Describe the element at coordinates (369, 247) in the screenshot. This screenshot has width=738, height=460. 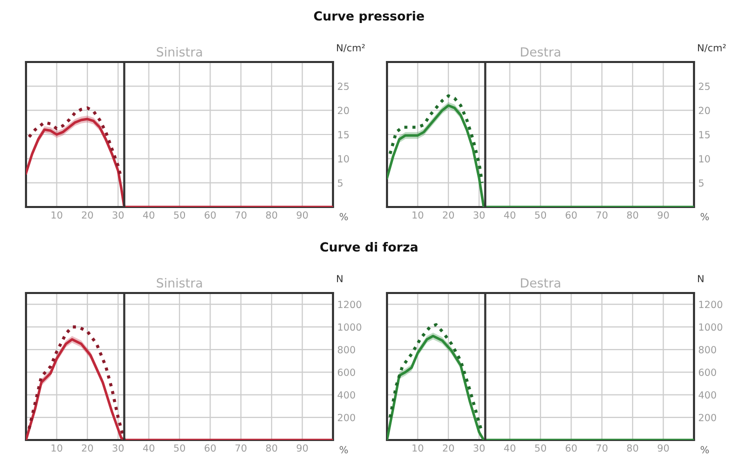
I see `text: Curve di forza` at that location.